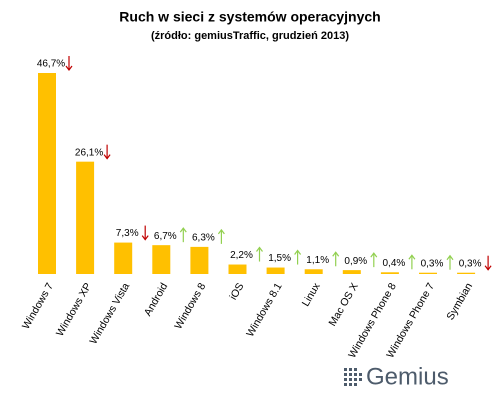  What do you see at coordinates (190, 306) in the screenshot?
I see `x-tick-label: Windows 8` at bounding box center [190, 306].